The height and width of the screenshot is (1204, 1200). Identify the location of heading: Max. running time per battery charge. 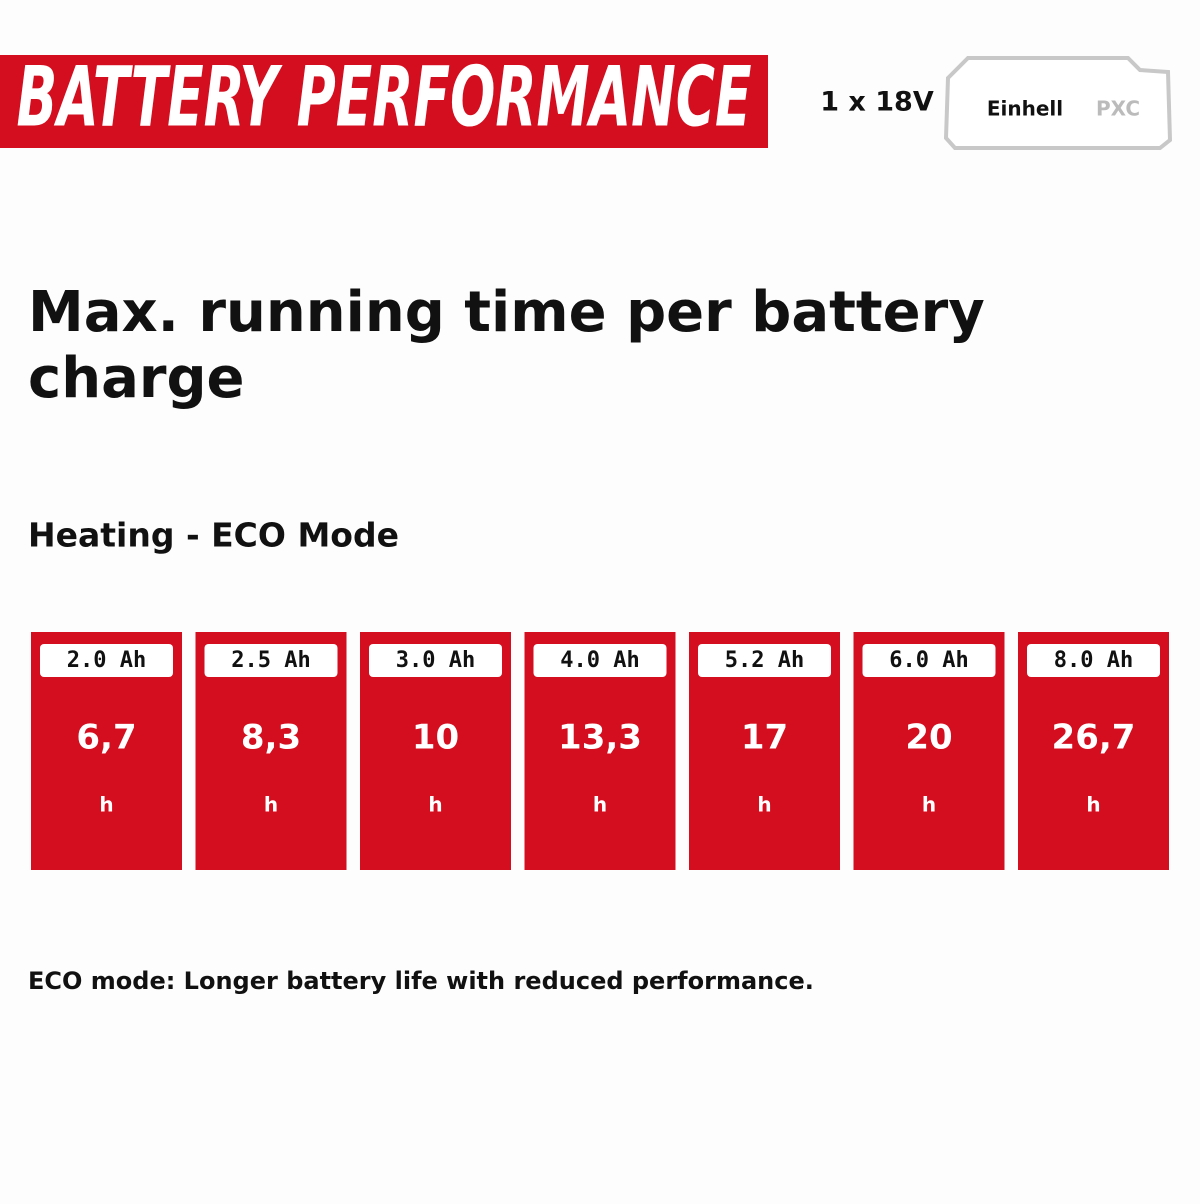
(506, 345).